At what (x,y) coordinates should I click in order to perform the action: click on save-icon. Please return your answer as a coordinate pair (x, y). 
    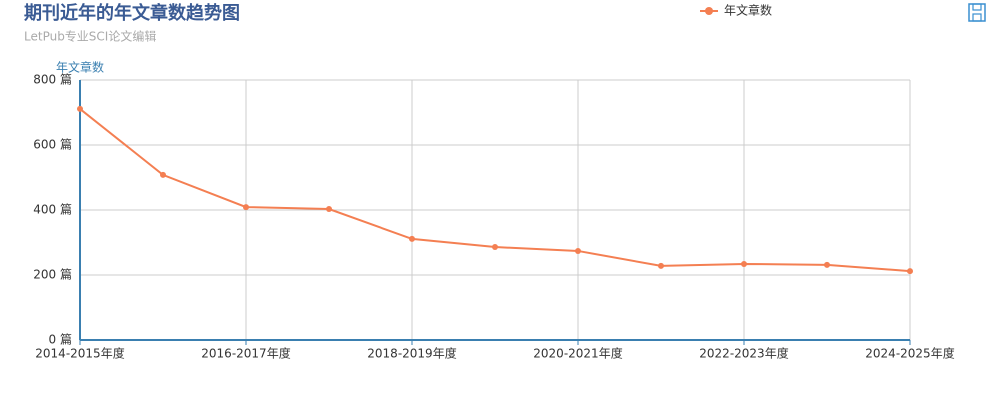
    Looking at the image, I should click on (977, 12).